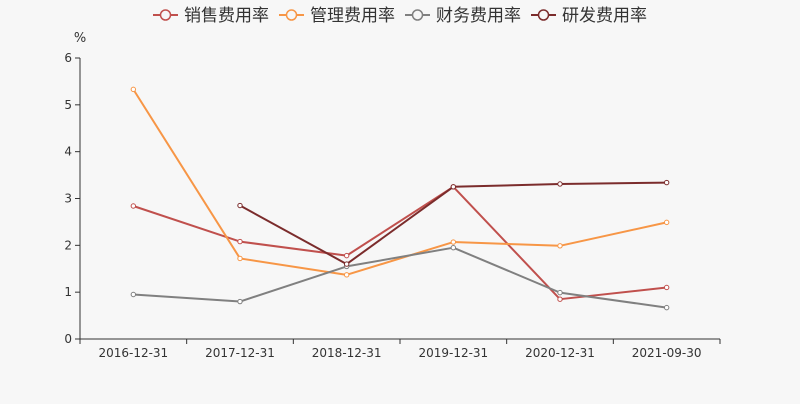  What do you see at coordinates (226, 16) in the screenshot?
I see `legend-label: 销售费用率` at bounding box center [226, 16].